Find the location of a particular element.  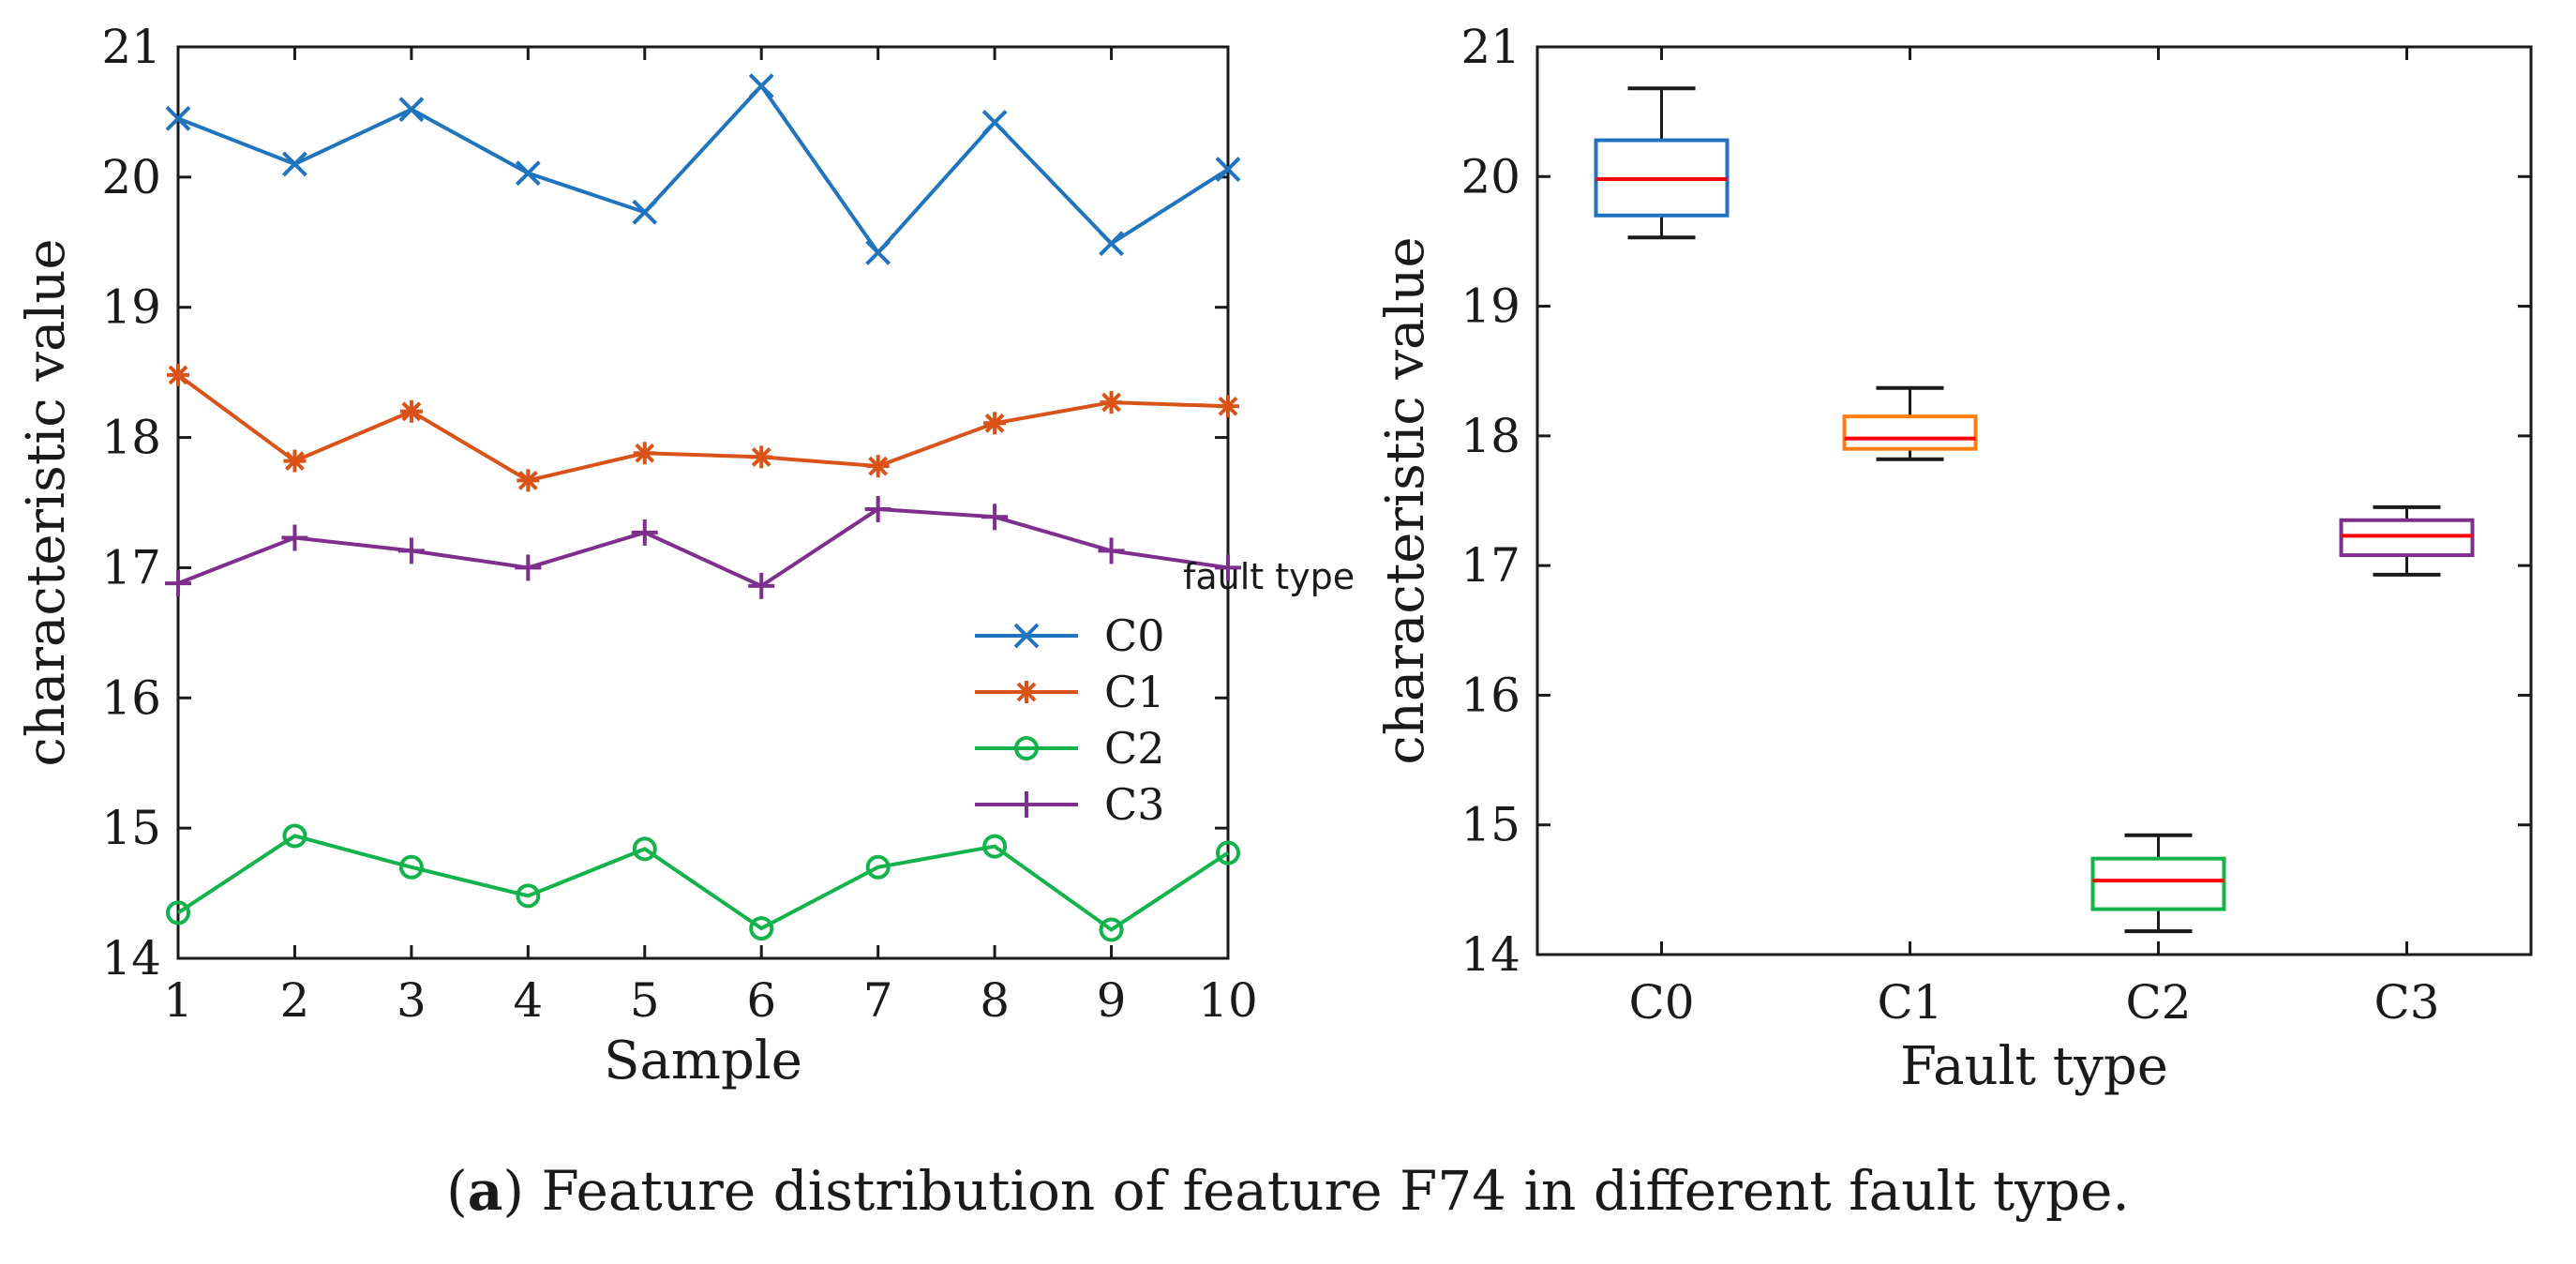

caption-open-paren: ( is located at coordinates (457, 1191).